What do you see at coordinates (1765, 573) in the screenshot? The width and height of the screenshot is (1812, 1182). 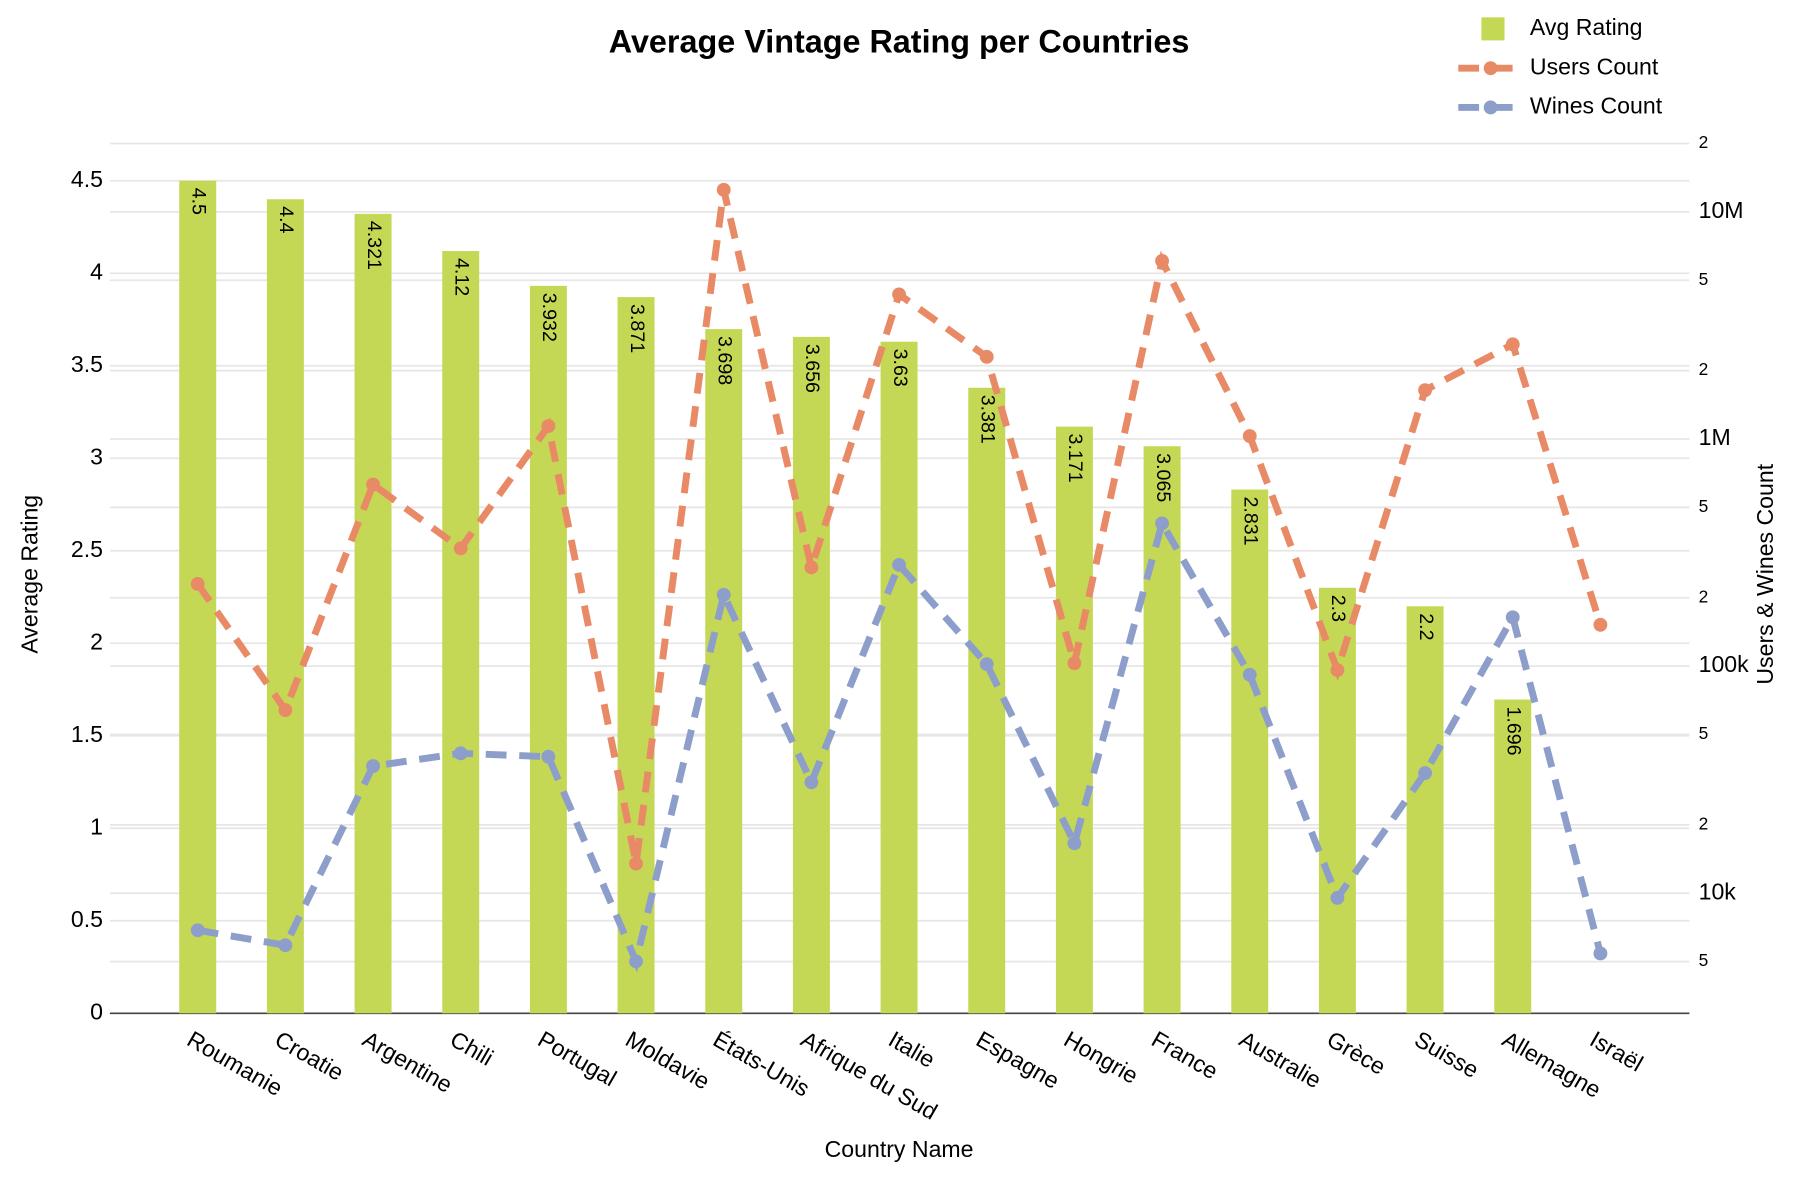 I see `y2-axis-title: Users & Wines Count` at bounding box center [1765, 573].